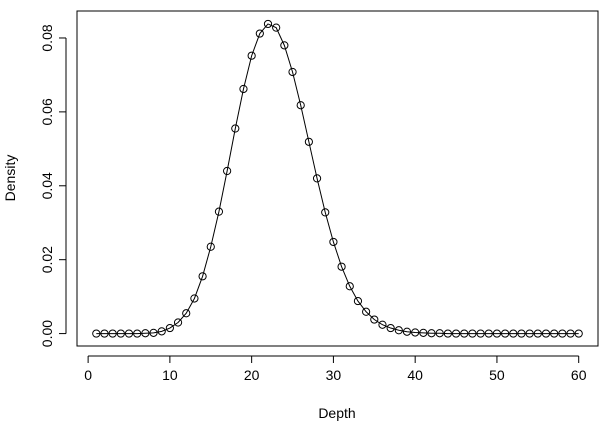  What do you see at coordinates (47, 37) in the screenshot?
I see `y-tick-label: 0.08` at bounding box center [47, 37].